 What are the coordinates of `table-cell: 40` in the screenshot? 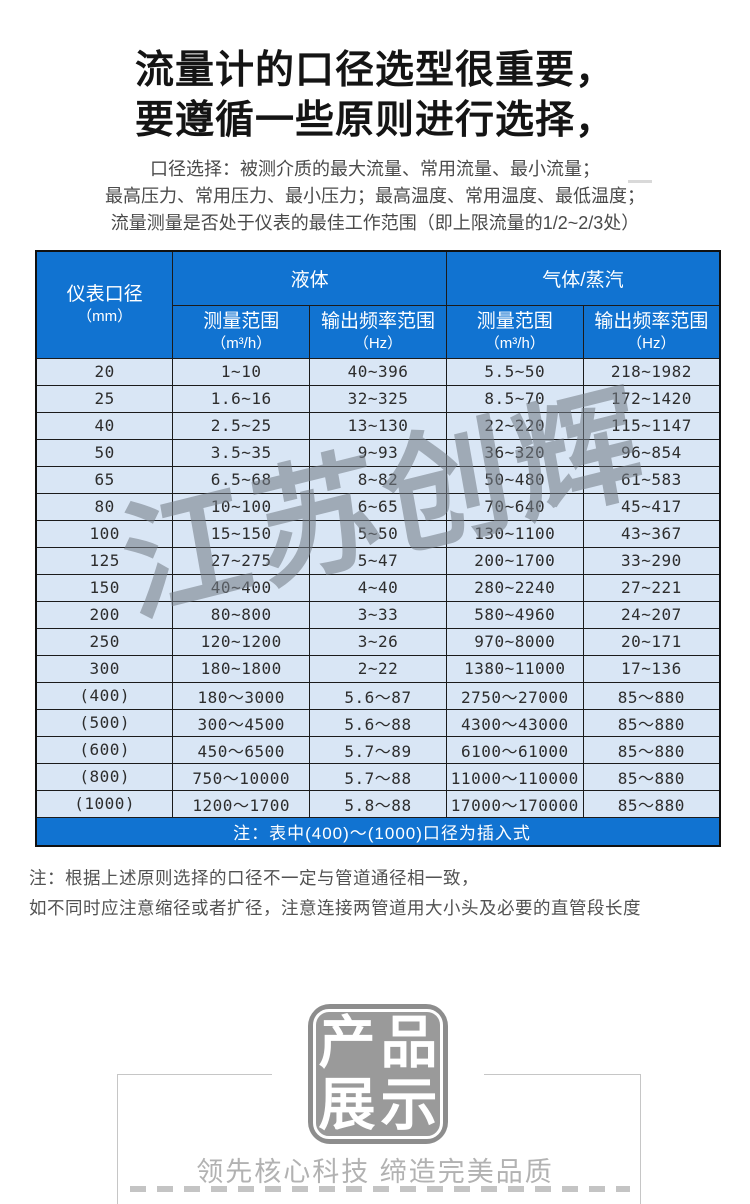 It's located at (104, 425).